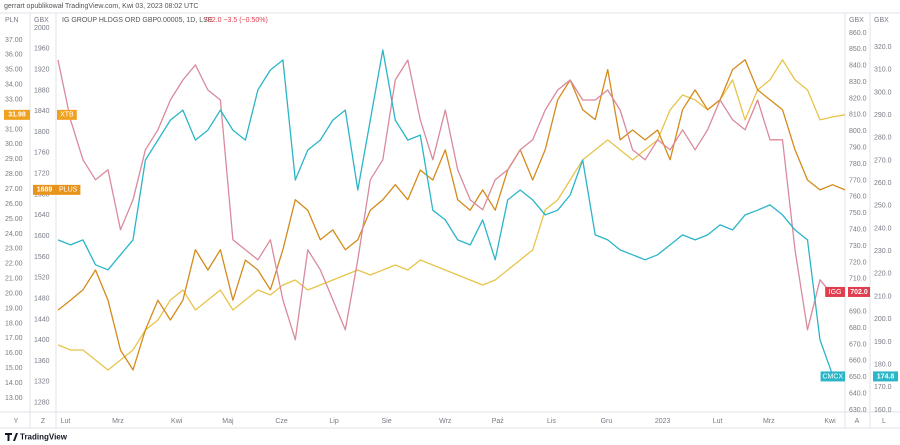 The image size is (900, 445). I want to click on chart-title: IG GROUP HLDGS ORD GBP0.00005, 1D, LSE, so click(137, 20).